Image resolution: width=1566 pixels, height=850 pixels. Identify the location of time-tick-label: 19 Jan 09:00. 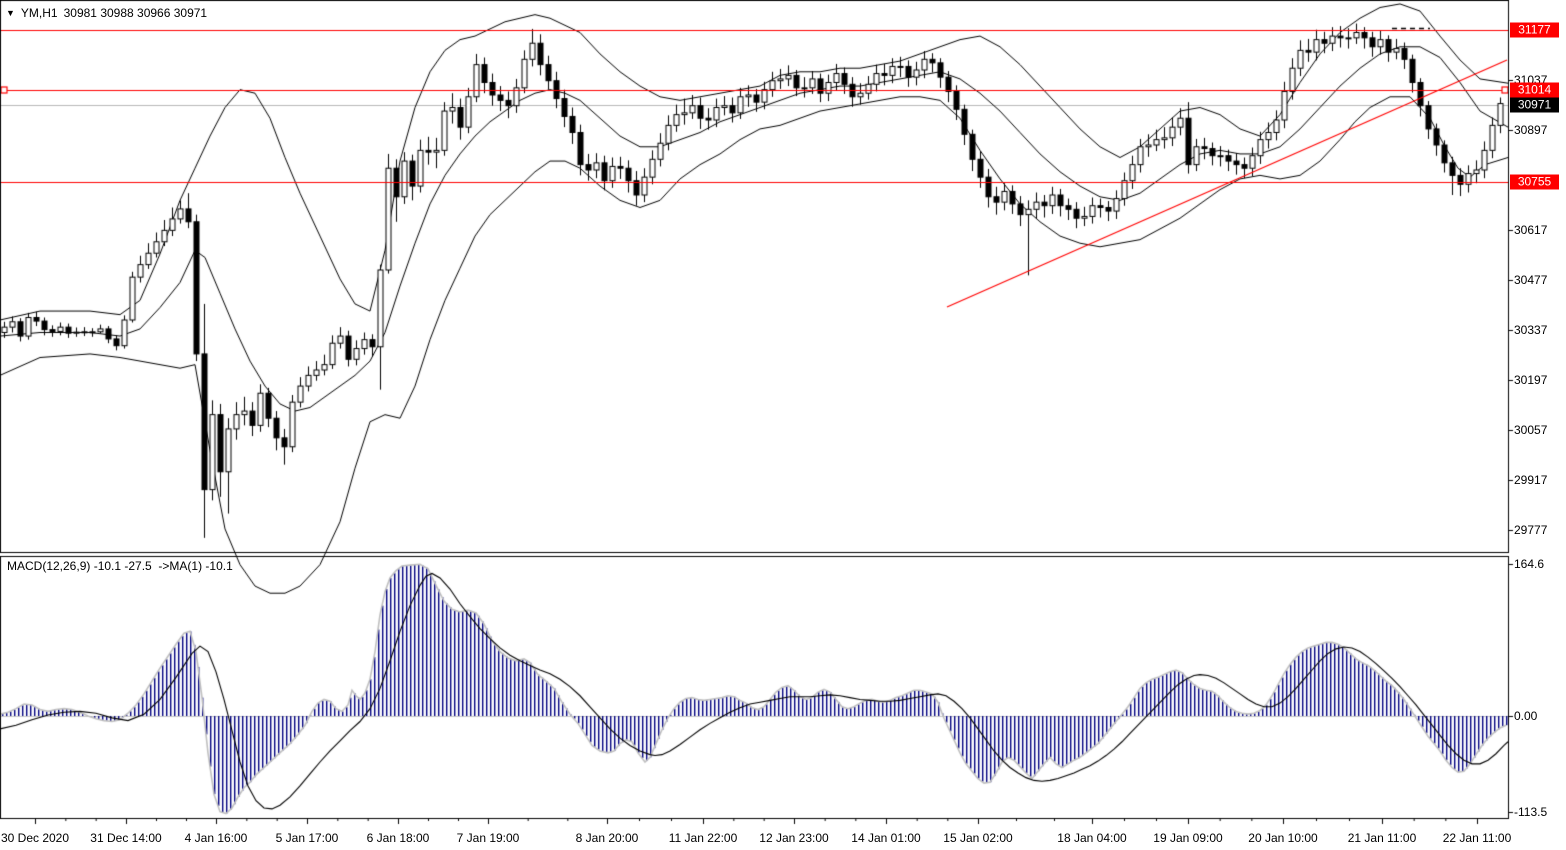
(1188, 838).